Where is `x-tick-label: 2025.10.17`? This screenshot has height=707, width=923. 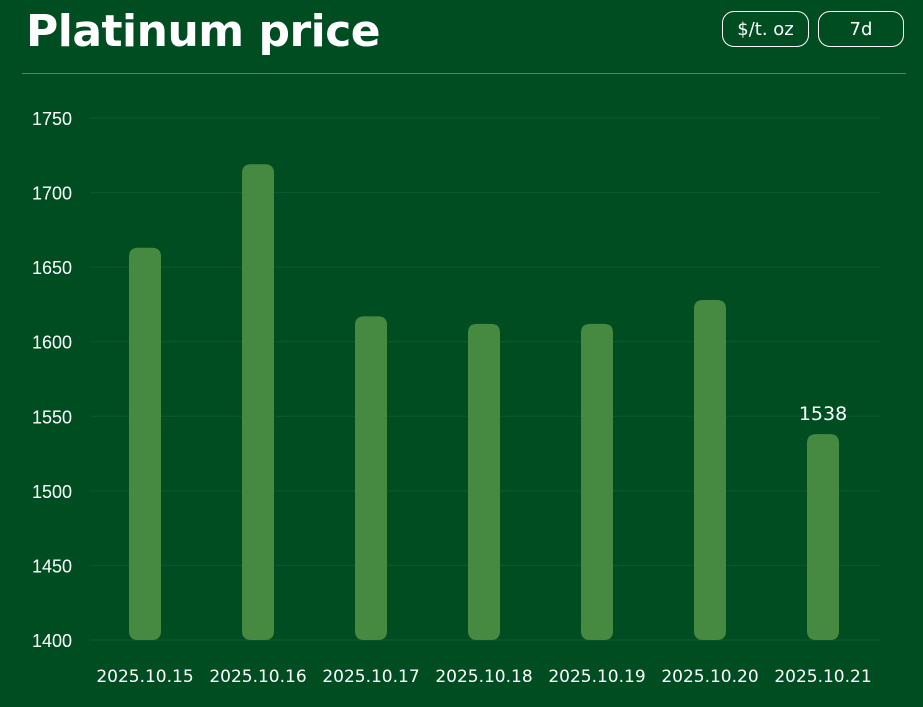 x-tick-label: 2025.10.17 is located at coordinates (370, 677).